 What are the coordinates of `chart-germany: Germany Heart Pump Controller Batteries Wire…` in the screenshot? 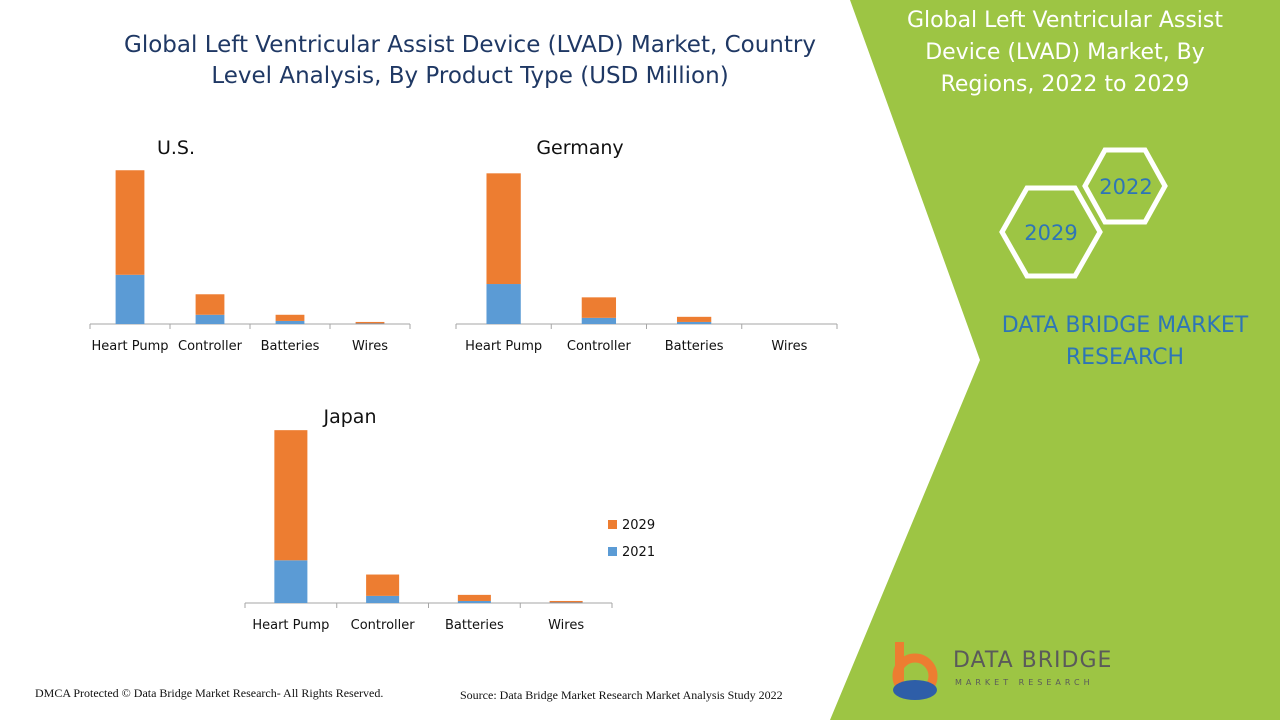 It's located at (646, 245).